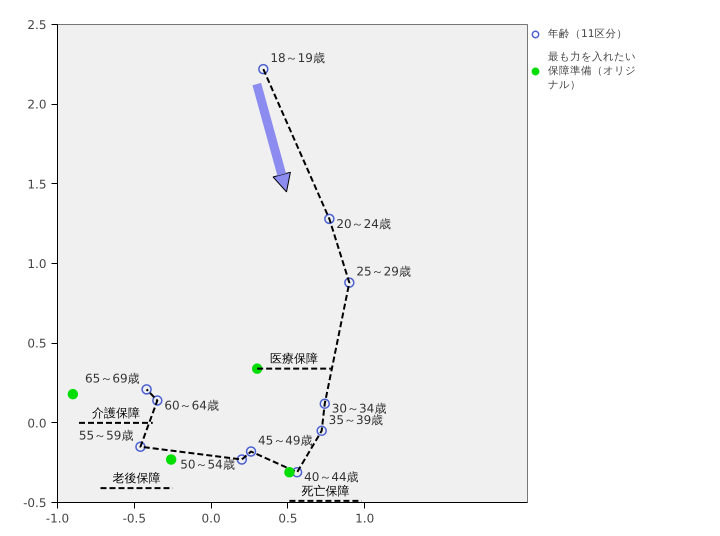 The height and width of the screenshot is (536, 720). Describe the element at coordinates (136, 478) in the screenshot. I see `series-label: 老後保障` at that location.